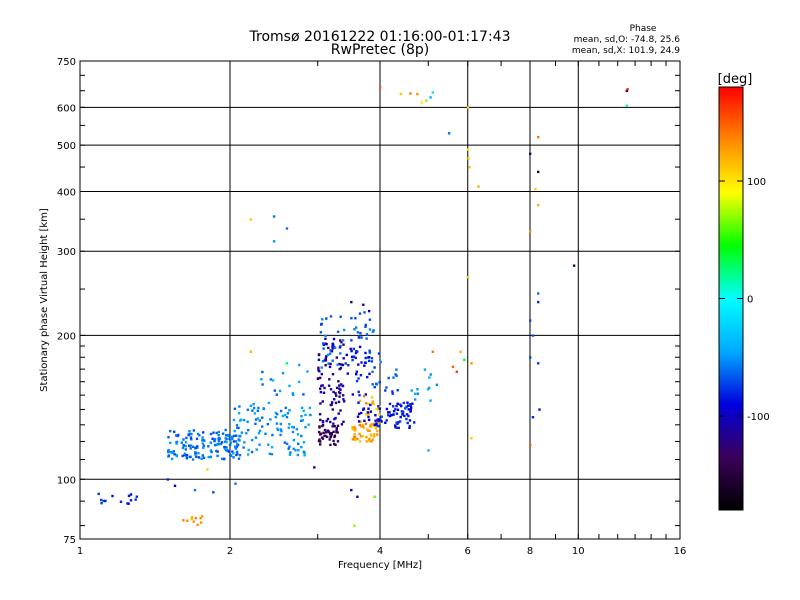  Describe the element at coordinates (578, 551) in the screenshot. I see `x-tick-label-10: 10` at that location.